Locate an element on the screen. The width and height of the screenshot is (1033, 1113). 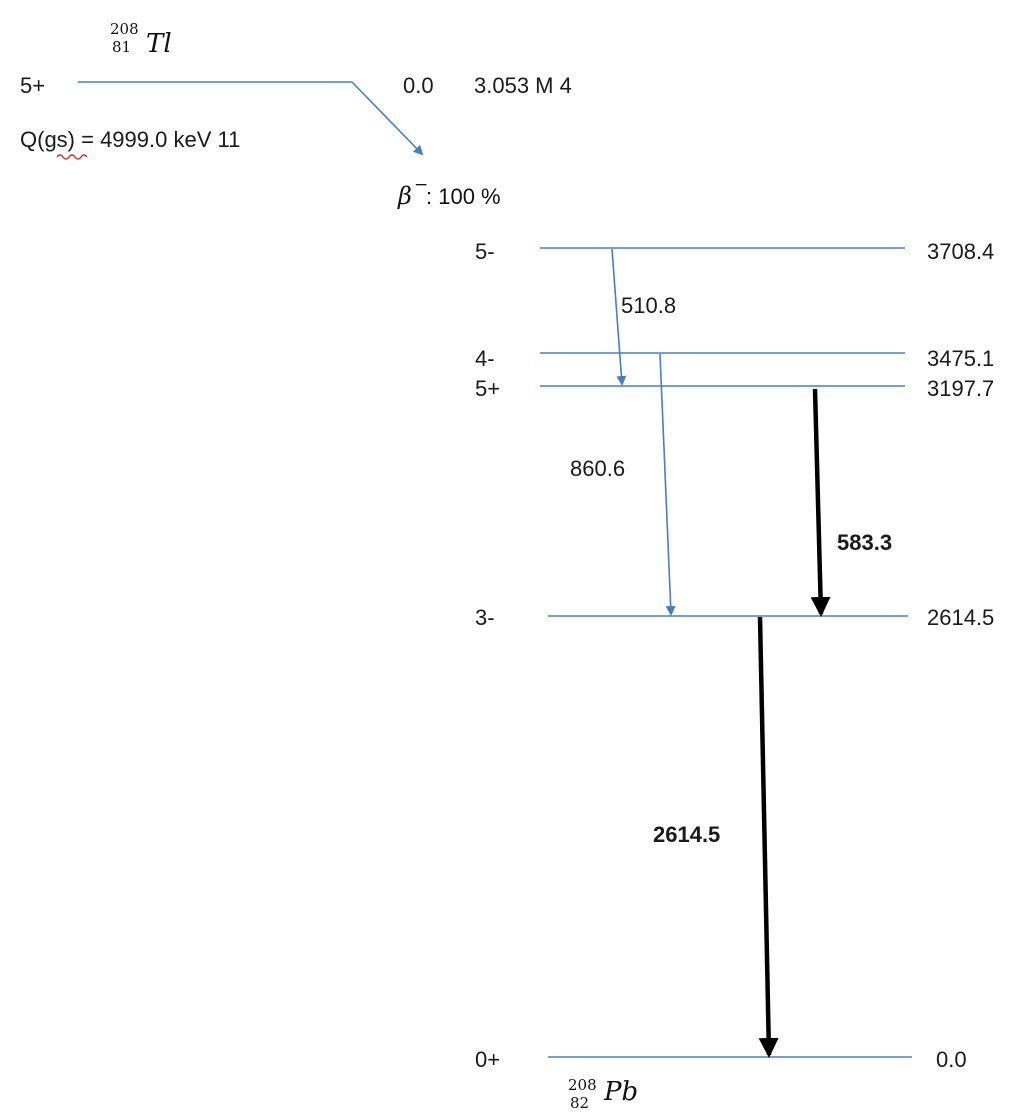
parent-energy: 0.0 is located at coordinates (418, 85).